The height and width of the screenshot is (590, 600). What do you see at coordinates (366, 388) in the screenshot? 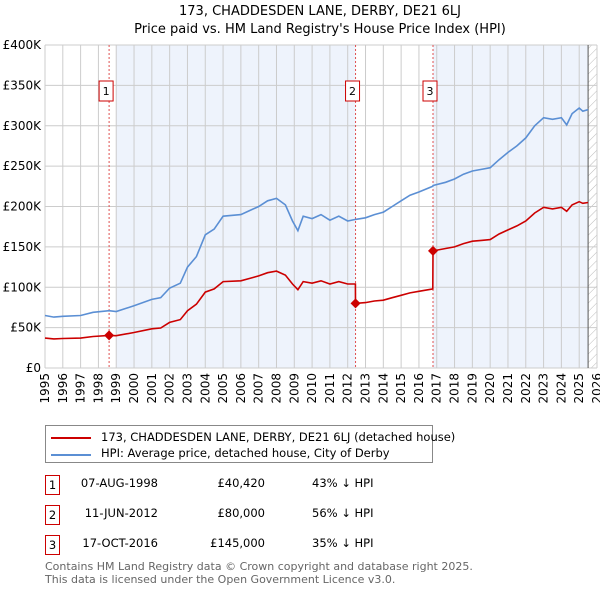
I see `x-tick-label: 2013` at bounding box center [366, 388].